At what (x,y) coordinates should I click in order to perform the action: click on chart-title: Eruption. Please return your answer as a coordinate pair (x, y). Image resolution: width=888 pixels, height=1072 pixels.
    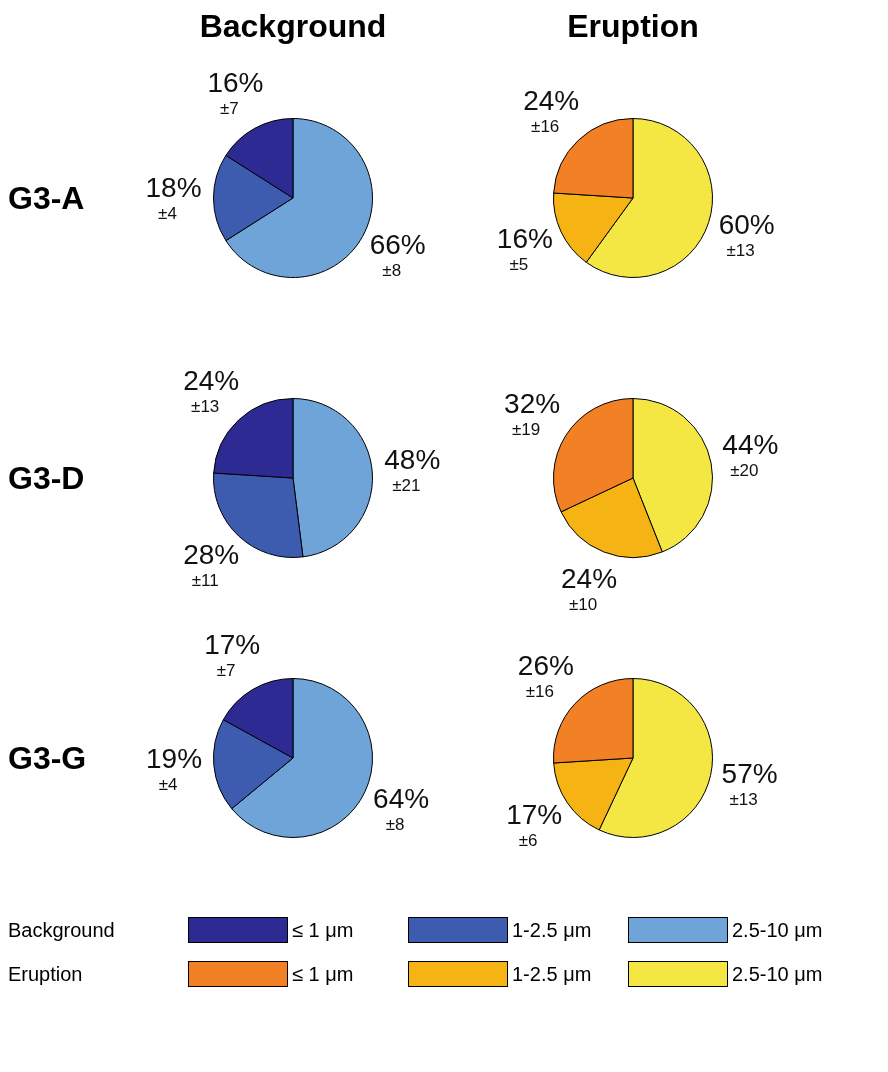
    Looking at the image, I should click on (633, 27).